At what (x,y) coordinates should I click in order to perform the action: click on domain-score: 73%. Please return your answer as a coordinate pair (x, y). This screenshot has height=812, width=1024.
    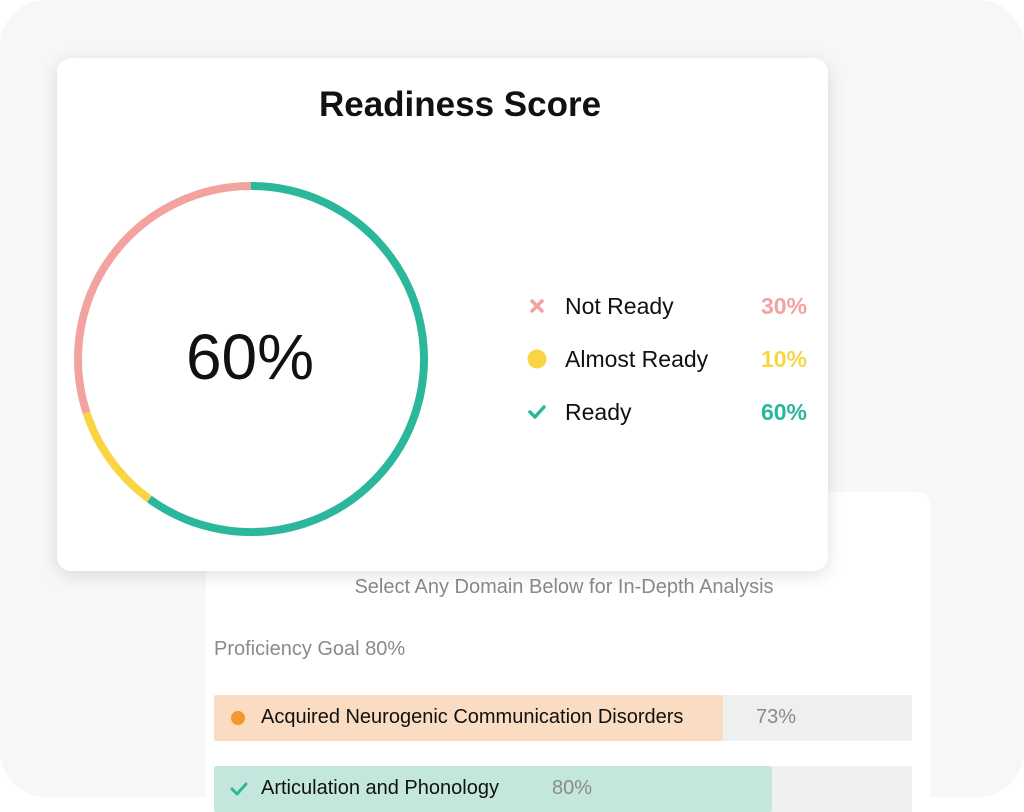
    Looking at the image, I should click on (776, 717).